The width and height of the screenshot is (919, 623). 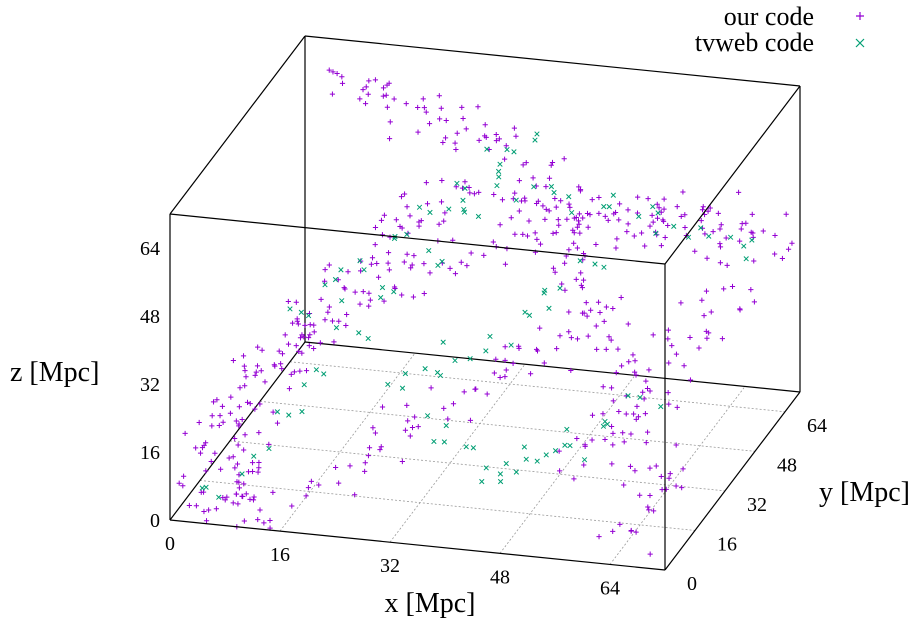 I want to click on legend-marker-tvweb-code, so click(x=860, y=43).